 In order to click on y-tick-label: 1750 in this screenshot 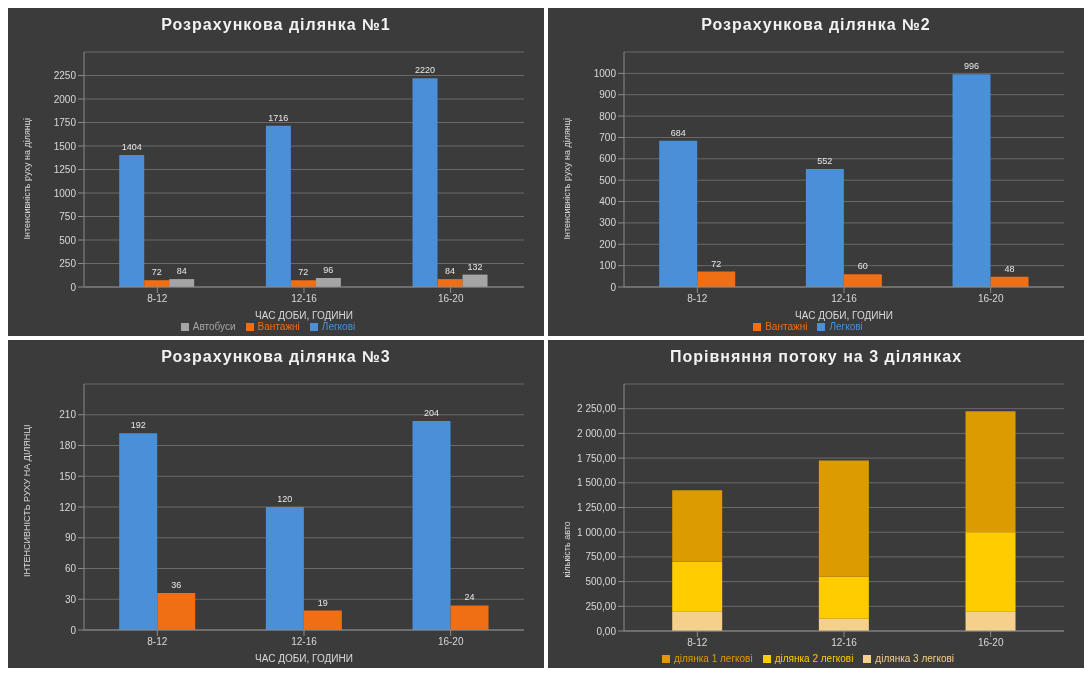, I will do `click(65, 123)`.